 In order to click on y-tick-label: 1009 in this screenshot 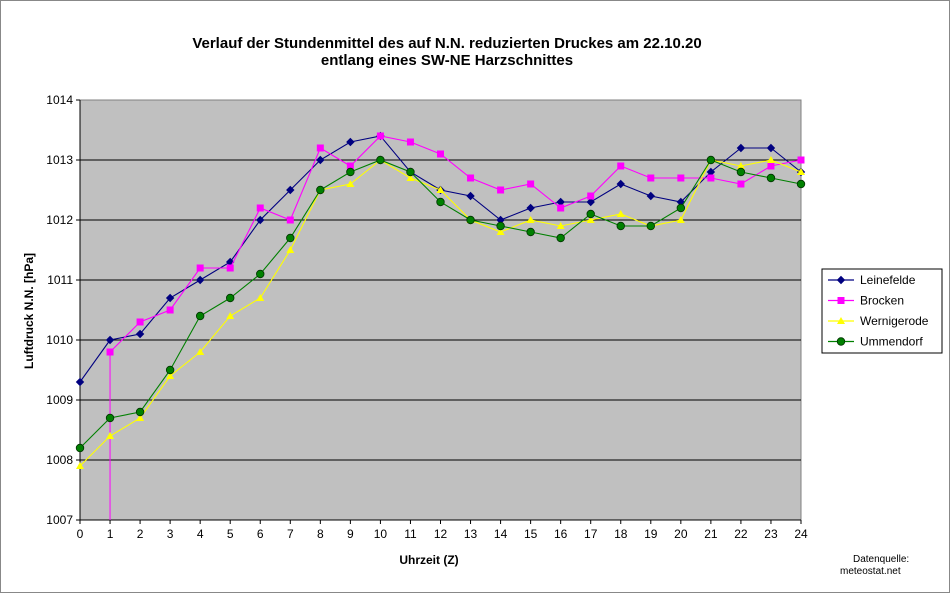, I will do `click(59, 400)`.